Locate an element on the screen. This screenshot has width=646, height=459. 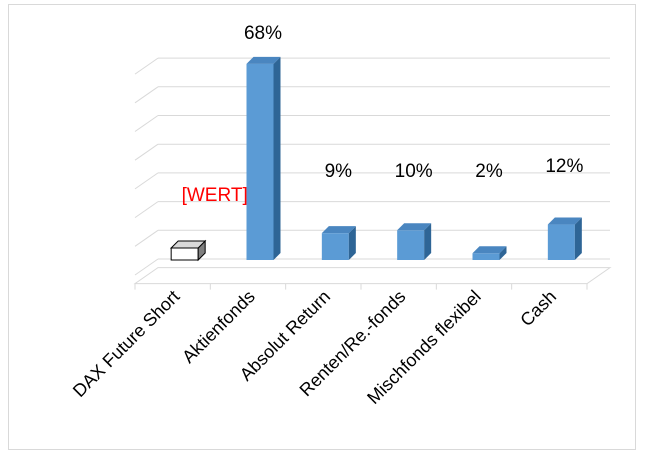
data-label: 10% is located at coordinates (414, 171).